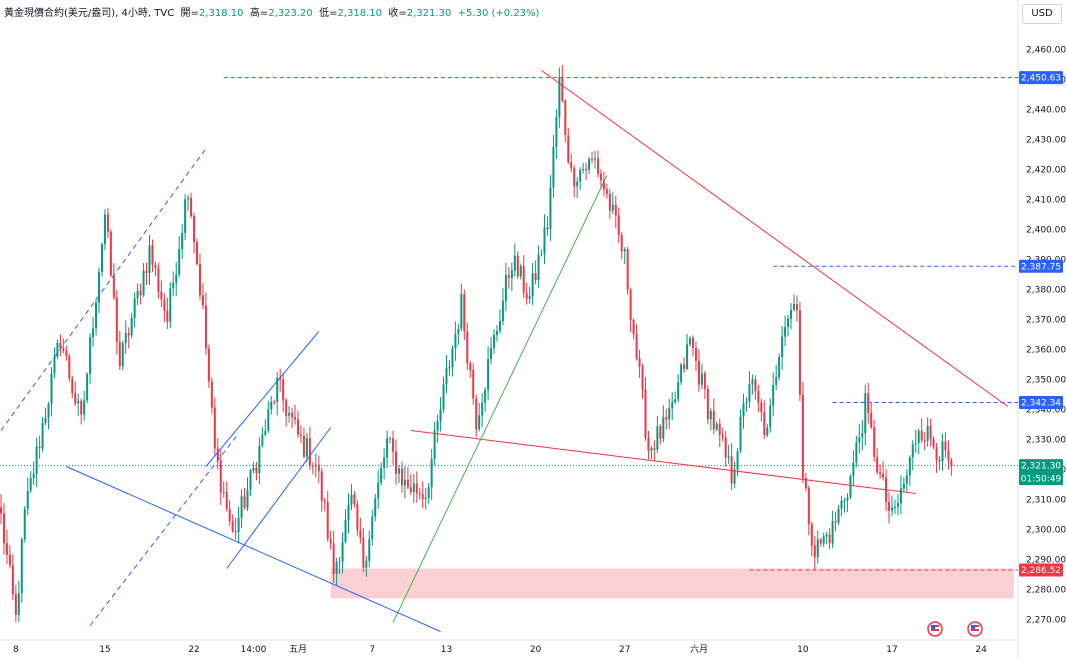 The width and height of the screenshot is (1067, 658). What do you see at coordinates (360, 13) in the screenshot?
I see `low-value: 2,318.10` at bounding box center [360, 13].